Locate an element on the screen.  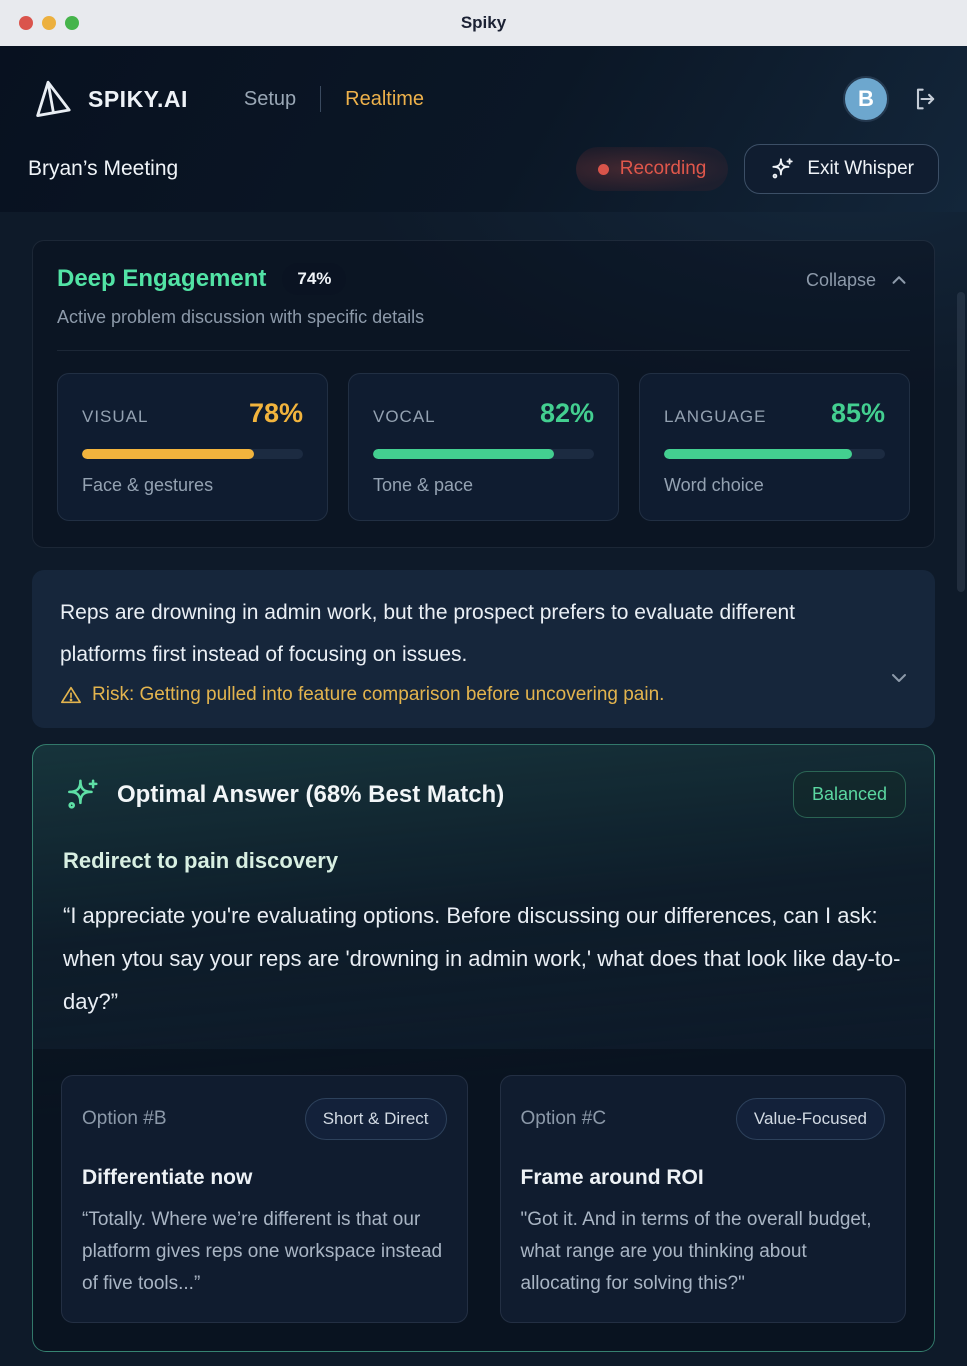
engagement-score-badge: 74% is located at coordinates (314, 279).